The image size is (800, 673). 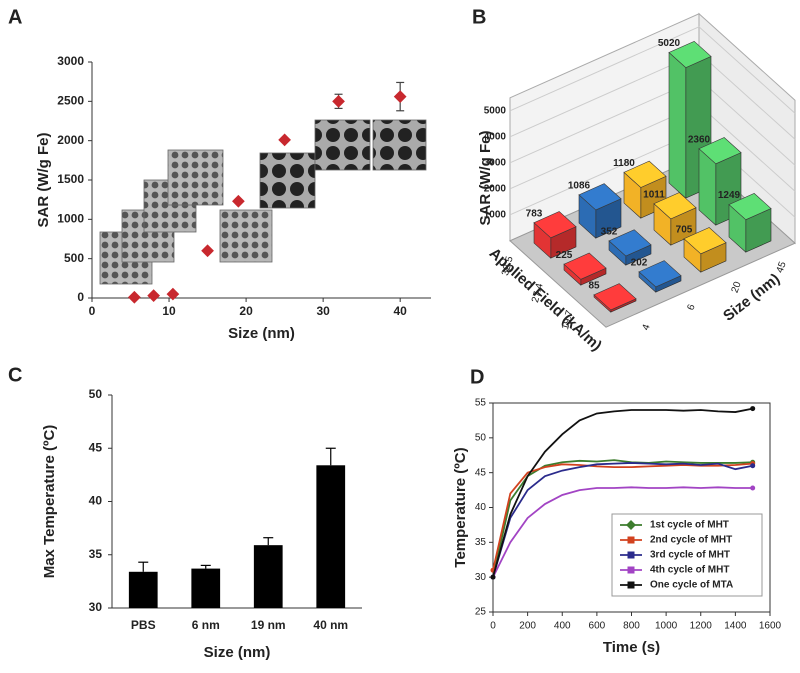 What do you see at coordinates (70, 101) in the screenshot?
I see `y-tick-label: 2500` at bounding box center [70, 101].